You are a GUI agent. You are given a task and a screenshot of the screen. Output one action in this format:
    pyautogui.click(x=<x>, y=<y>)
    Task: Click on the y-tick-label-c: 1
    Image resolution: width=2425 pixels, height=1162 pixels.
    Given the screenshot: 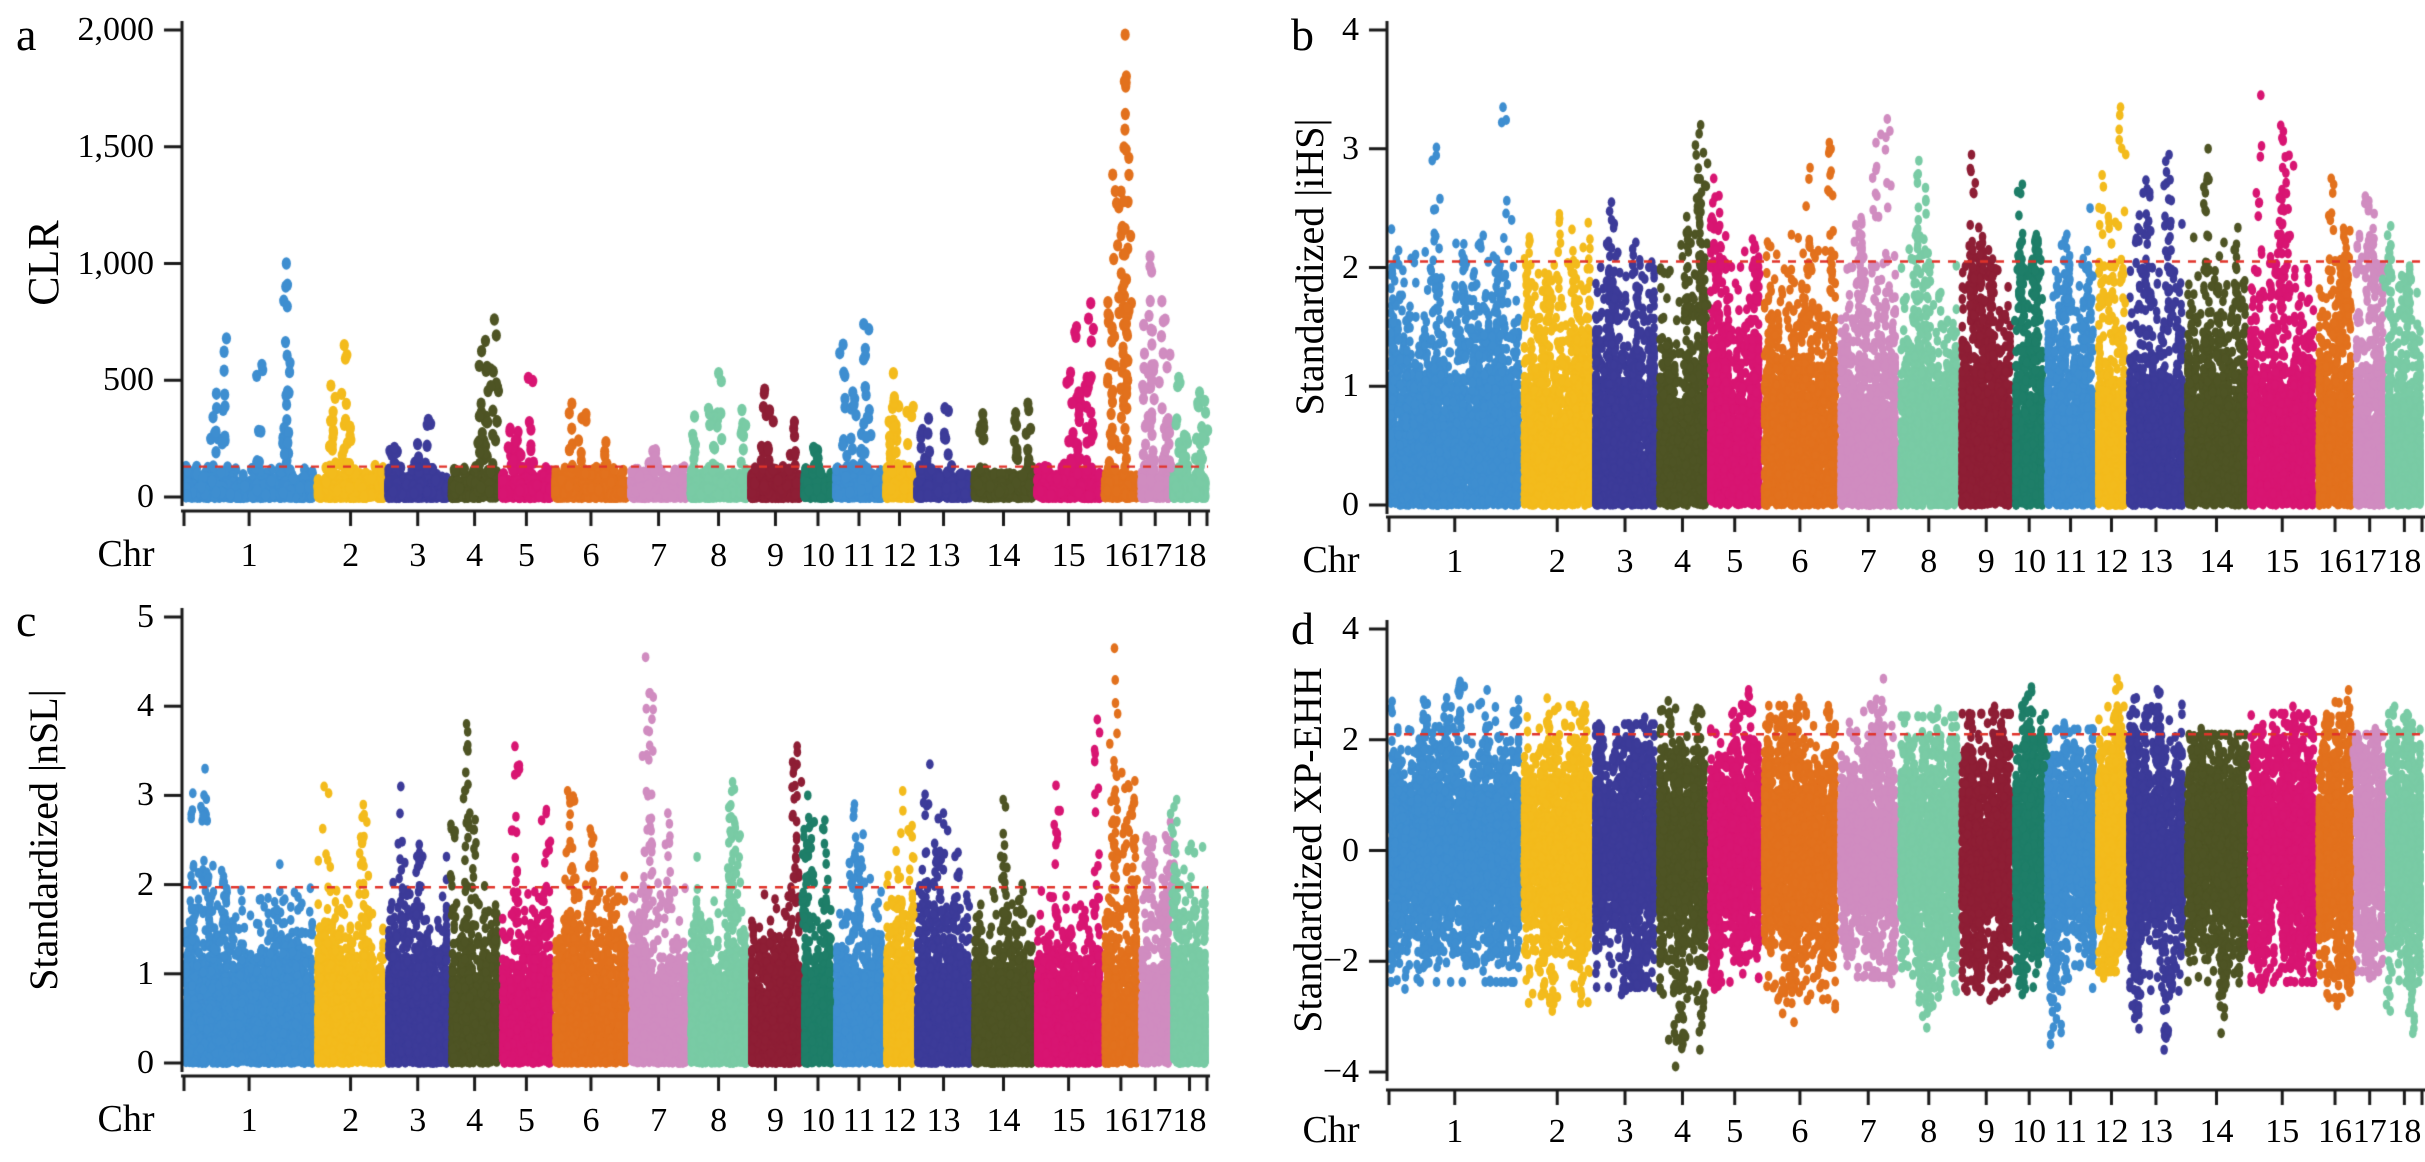 What is the action you would take?
    pyautogui.click(x=145, y=973)
    